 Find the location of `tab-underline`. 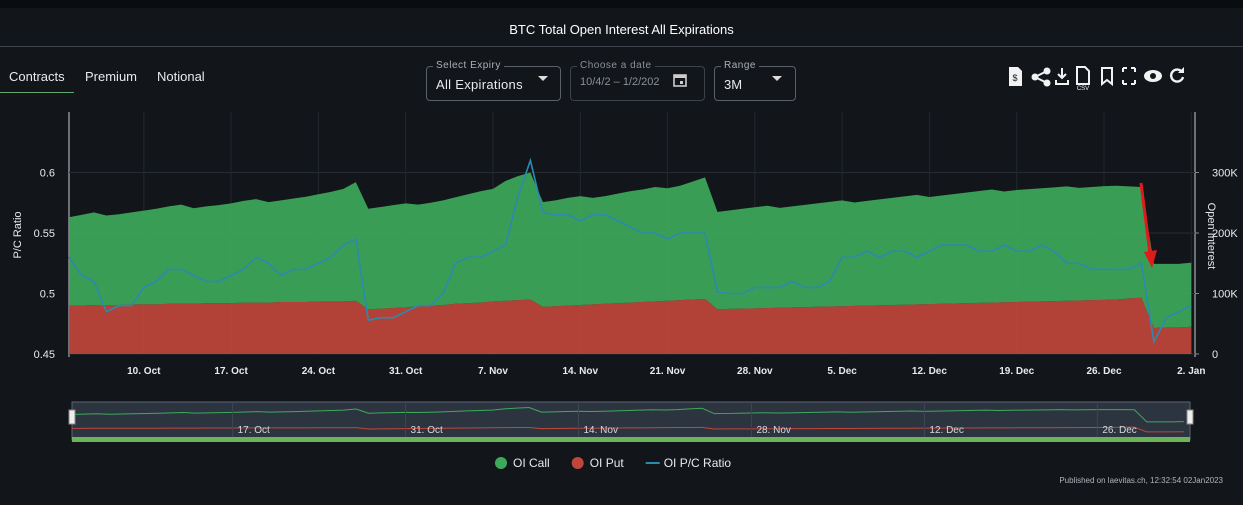

tab-underline is located at coordinates (37, 92).